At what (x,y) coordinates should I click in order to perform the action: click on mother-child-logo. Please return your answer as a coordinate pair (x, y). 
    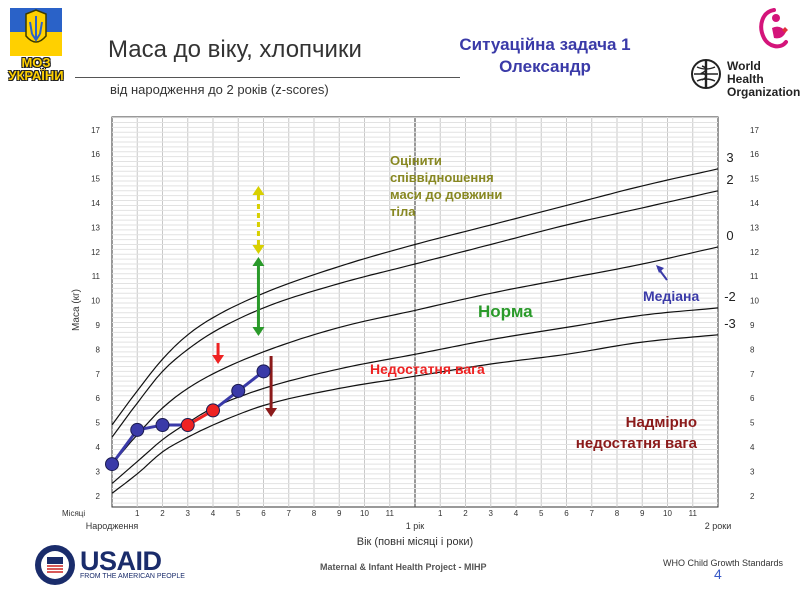
    Looking at the image, I should click on (773, 28).